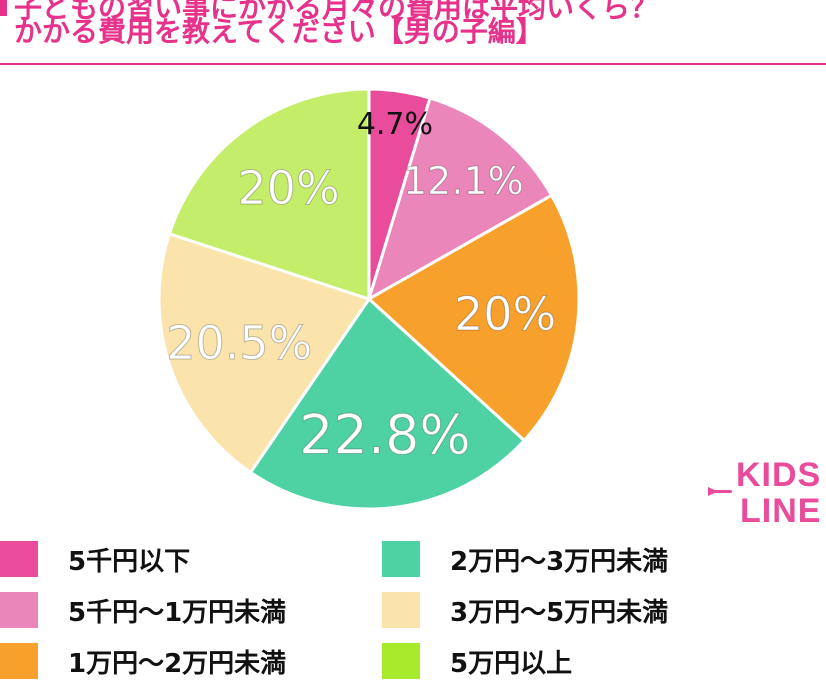 The height and width of the screenshot is (680, 826). I want to click on pie-label-3: 20%, so click(505, 314).